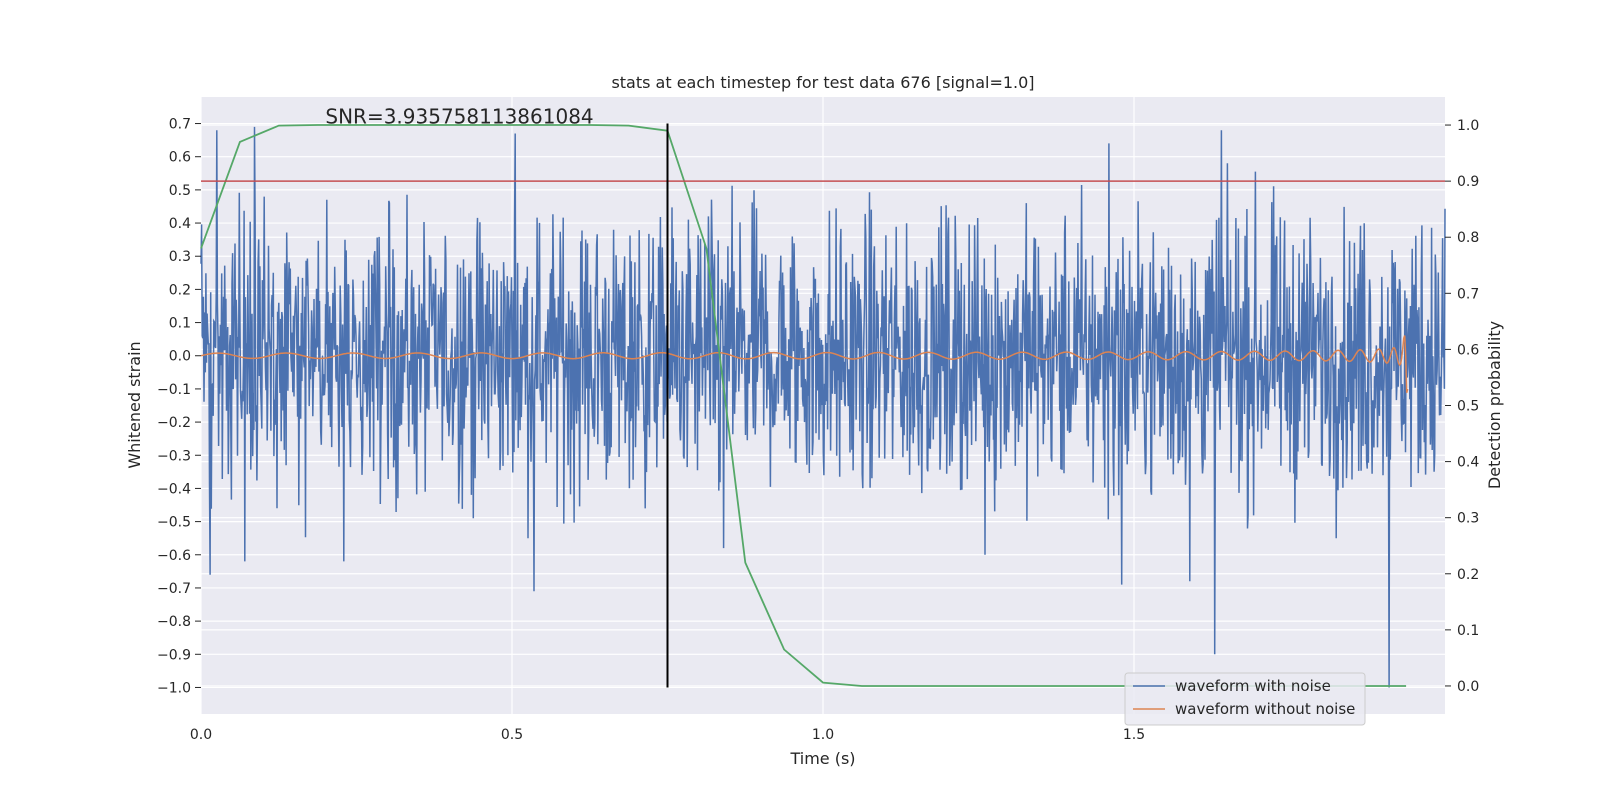 This screenshot has height=800, width=1600. Describe the element at coordinates (180, 158) in the screenshot. I see `y-left-tick-label: 0.6` at that location.